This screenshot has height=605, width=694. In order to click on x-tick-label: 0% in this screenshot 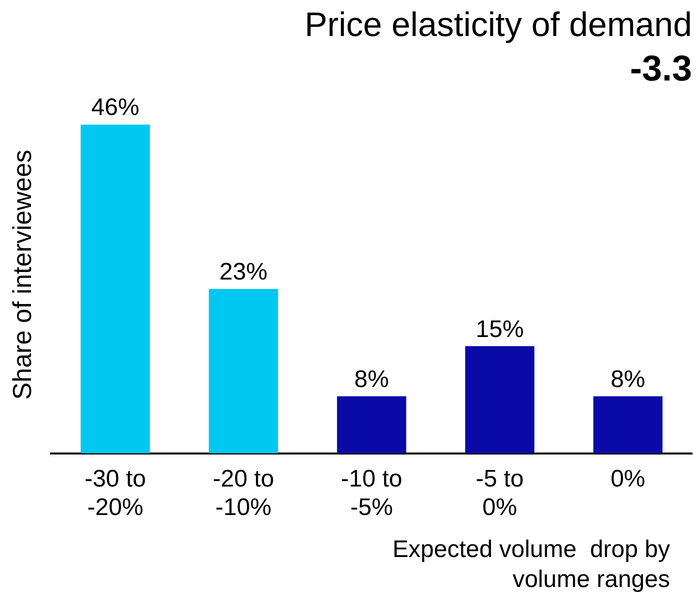, I will do `click(628, 478)`.